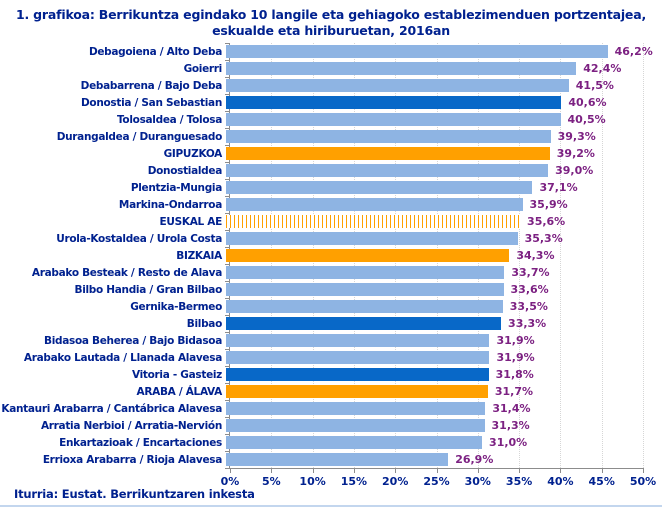  What do you see at coordinates (395, 481) in the screenshot?
I see `x-axis-tick-label: 20%` at bounding box center [395, 481].